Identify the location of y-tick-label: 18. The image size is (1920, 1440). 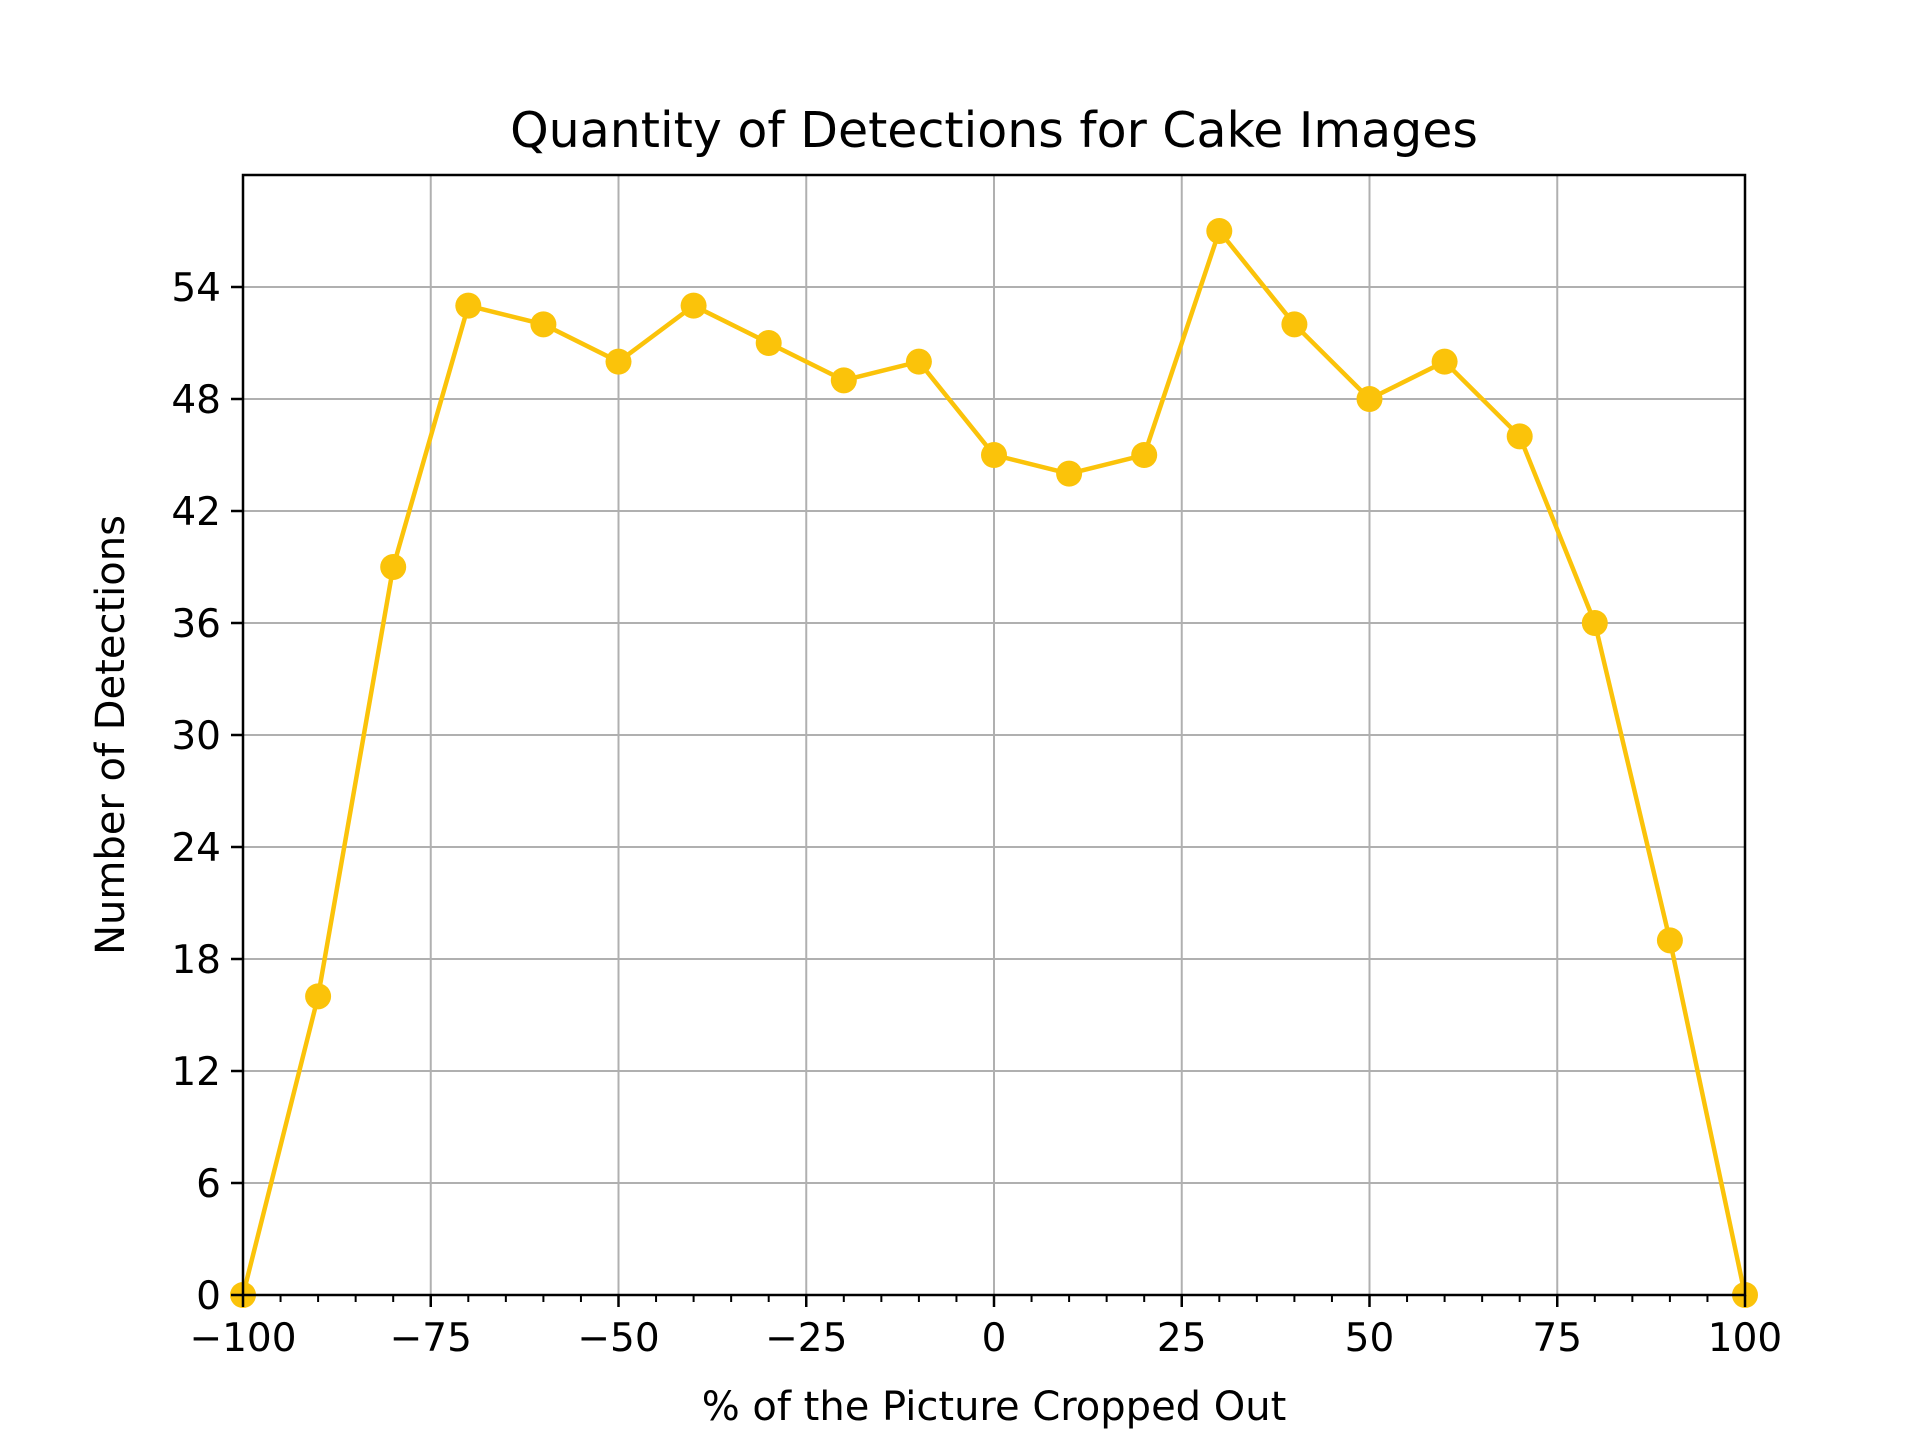
(196, 960).